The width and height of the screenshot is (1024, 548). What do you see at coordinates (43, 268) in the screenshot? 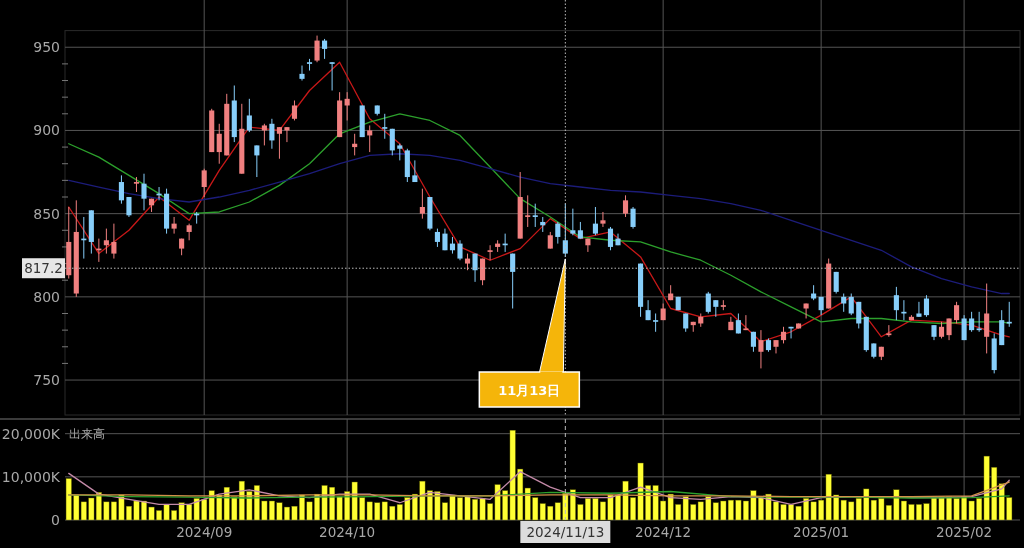
I see `ref-line-label: 817.2` at bounding box center [43, 268].